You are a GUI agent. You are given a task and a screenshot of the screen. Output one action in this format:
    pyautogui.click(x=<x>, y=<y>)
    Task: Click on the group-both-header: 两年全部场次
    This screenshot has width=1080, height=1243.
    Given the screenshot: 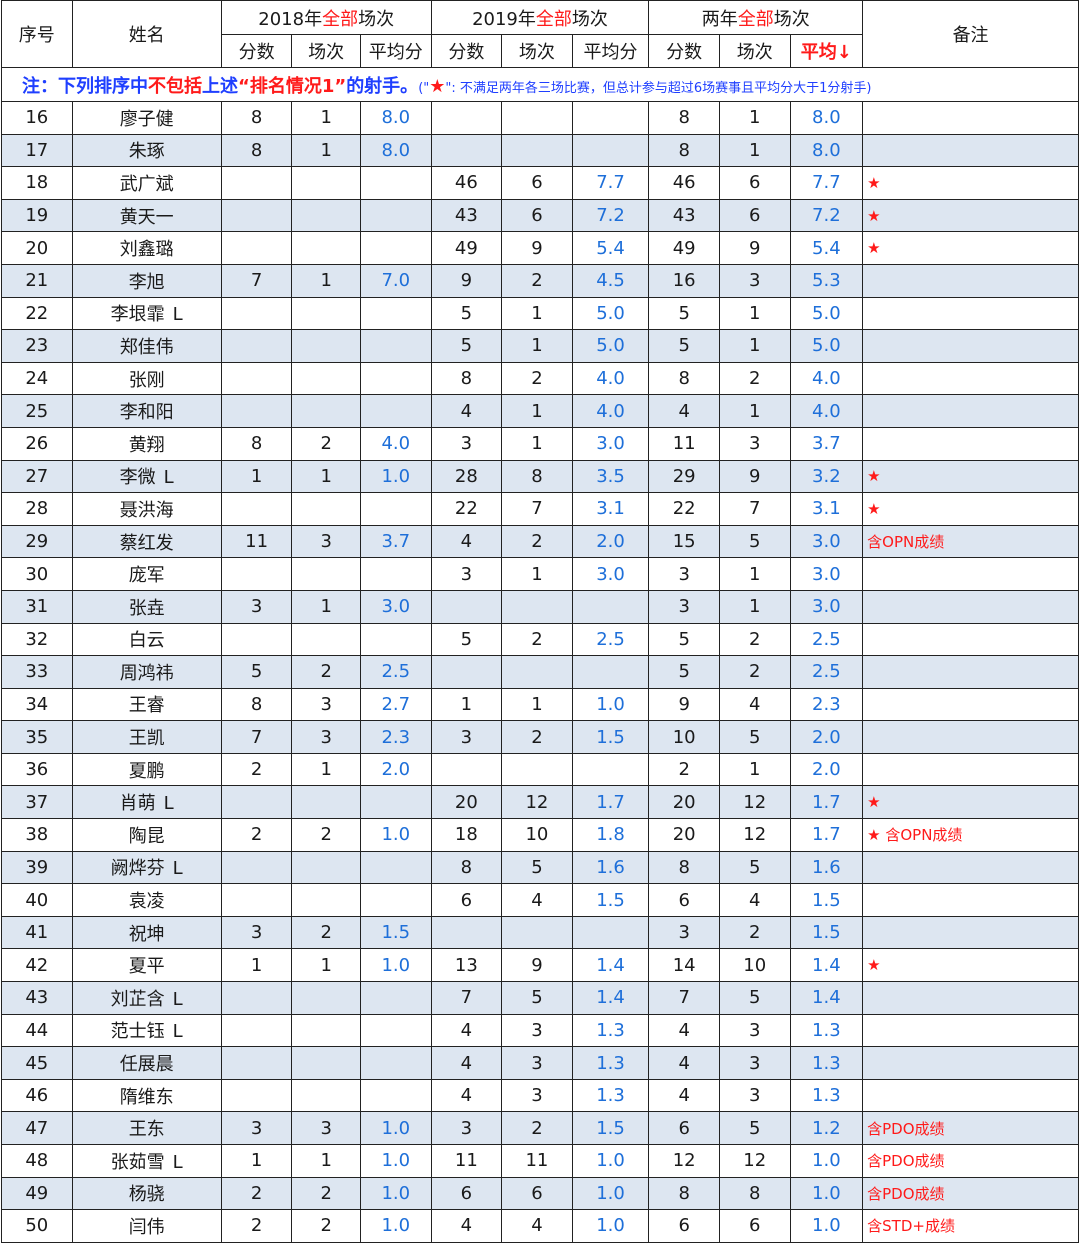 What is the action you would take?
    pyautogui.click(x=756, y=17)
    